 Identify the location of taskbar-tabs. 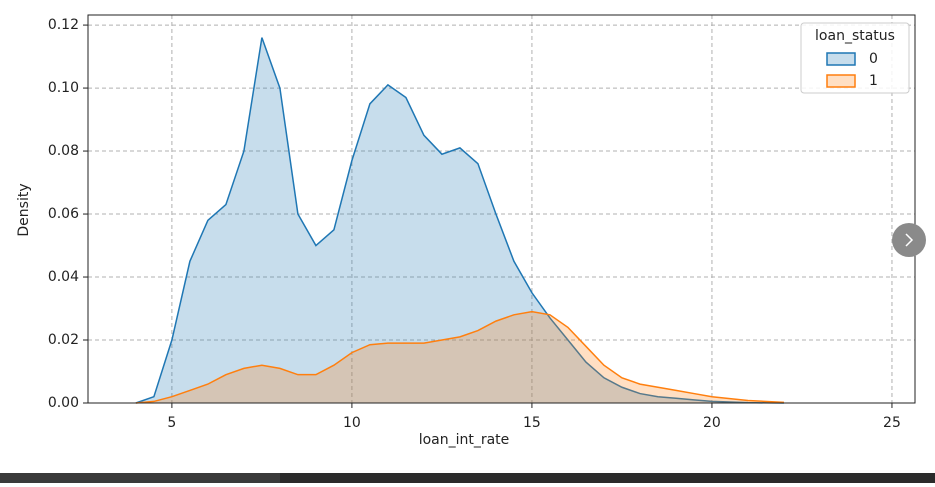
(140, 478).